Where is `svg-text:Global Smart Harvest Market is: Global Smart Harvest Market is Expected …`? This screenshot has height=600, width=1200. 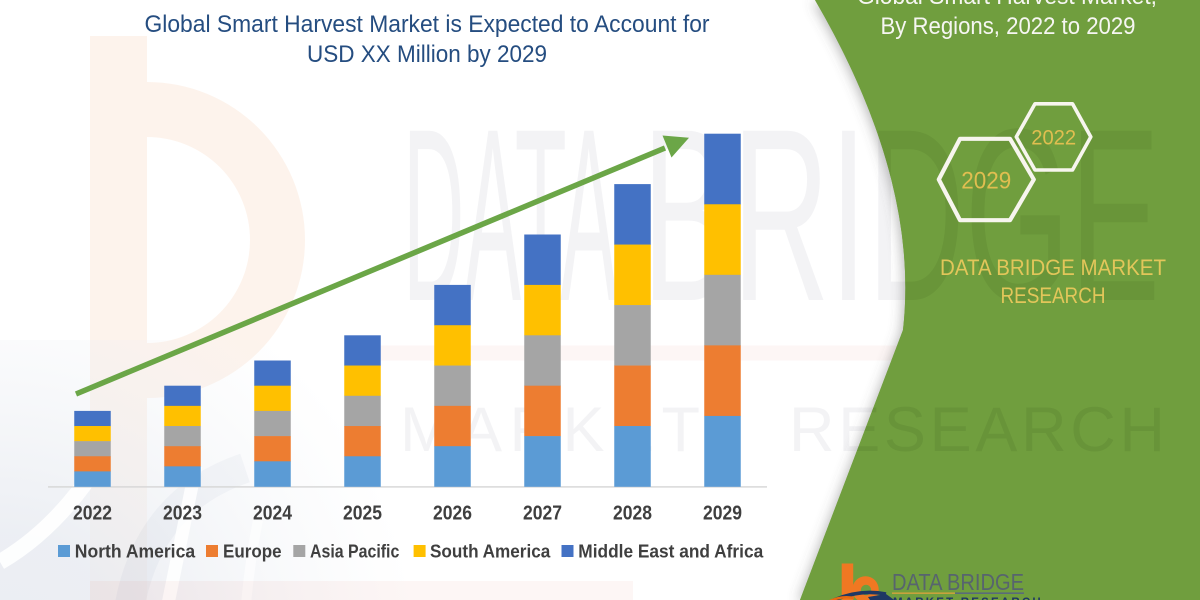
svg-text:Global Smart Harvest Market is: Global Smart Harvest Market is Expected … is located at coordinates (427, 24).